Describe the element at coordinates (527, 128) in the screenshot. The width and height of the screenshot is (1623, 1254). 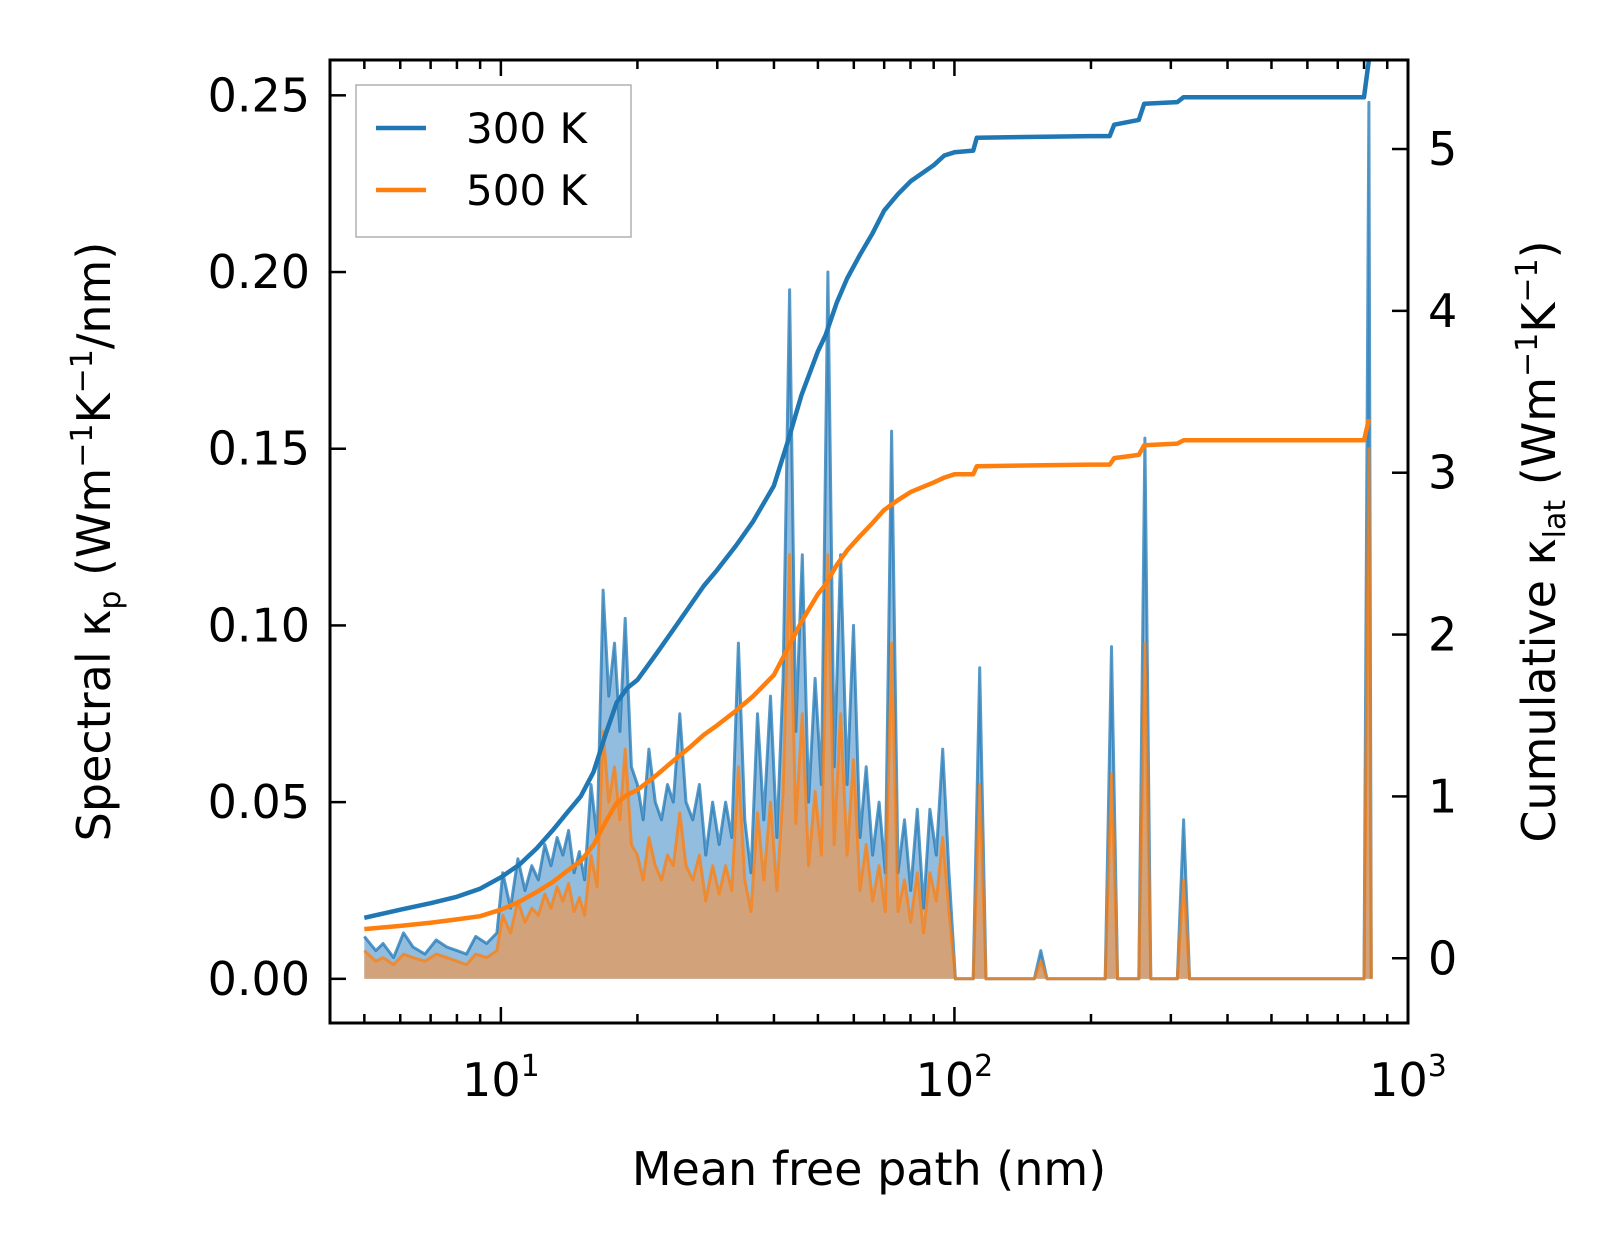
I see `legend-label-300k: 300 K` at that location.